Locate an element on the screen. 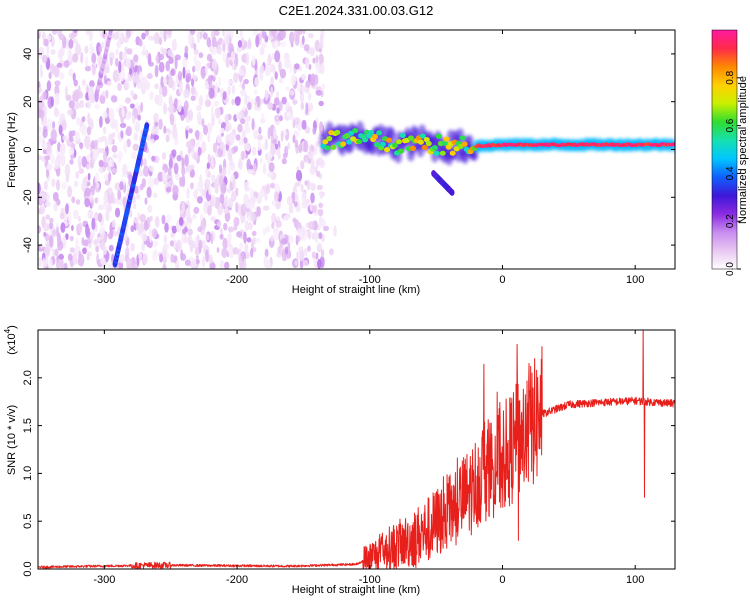  y-tick-label: 2.0 is located at coordinates (28, 377).